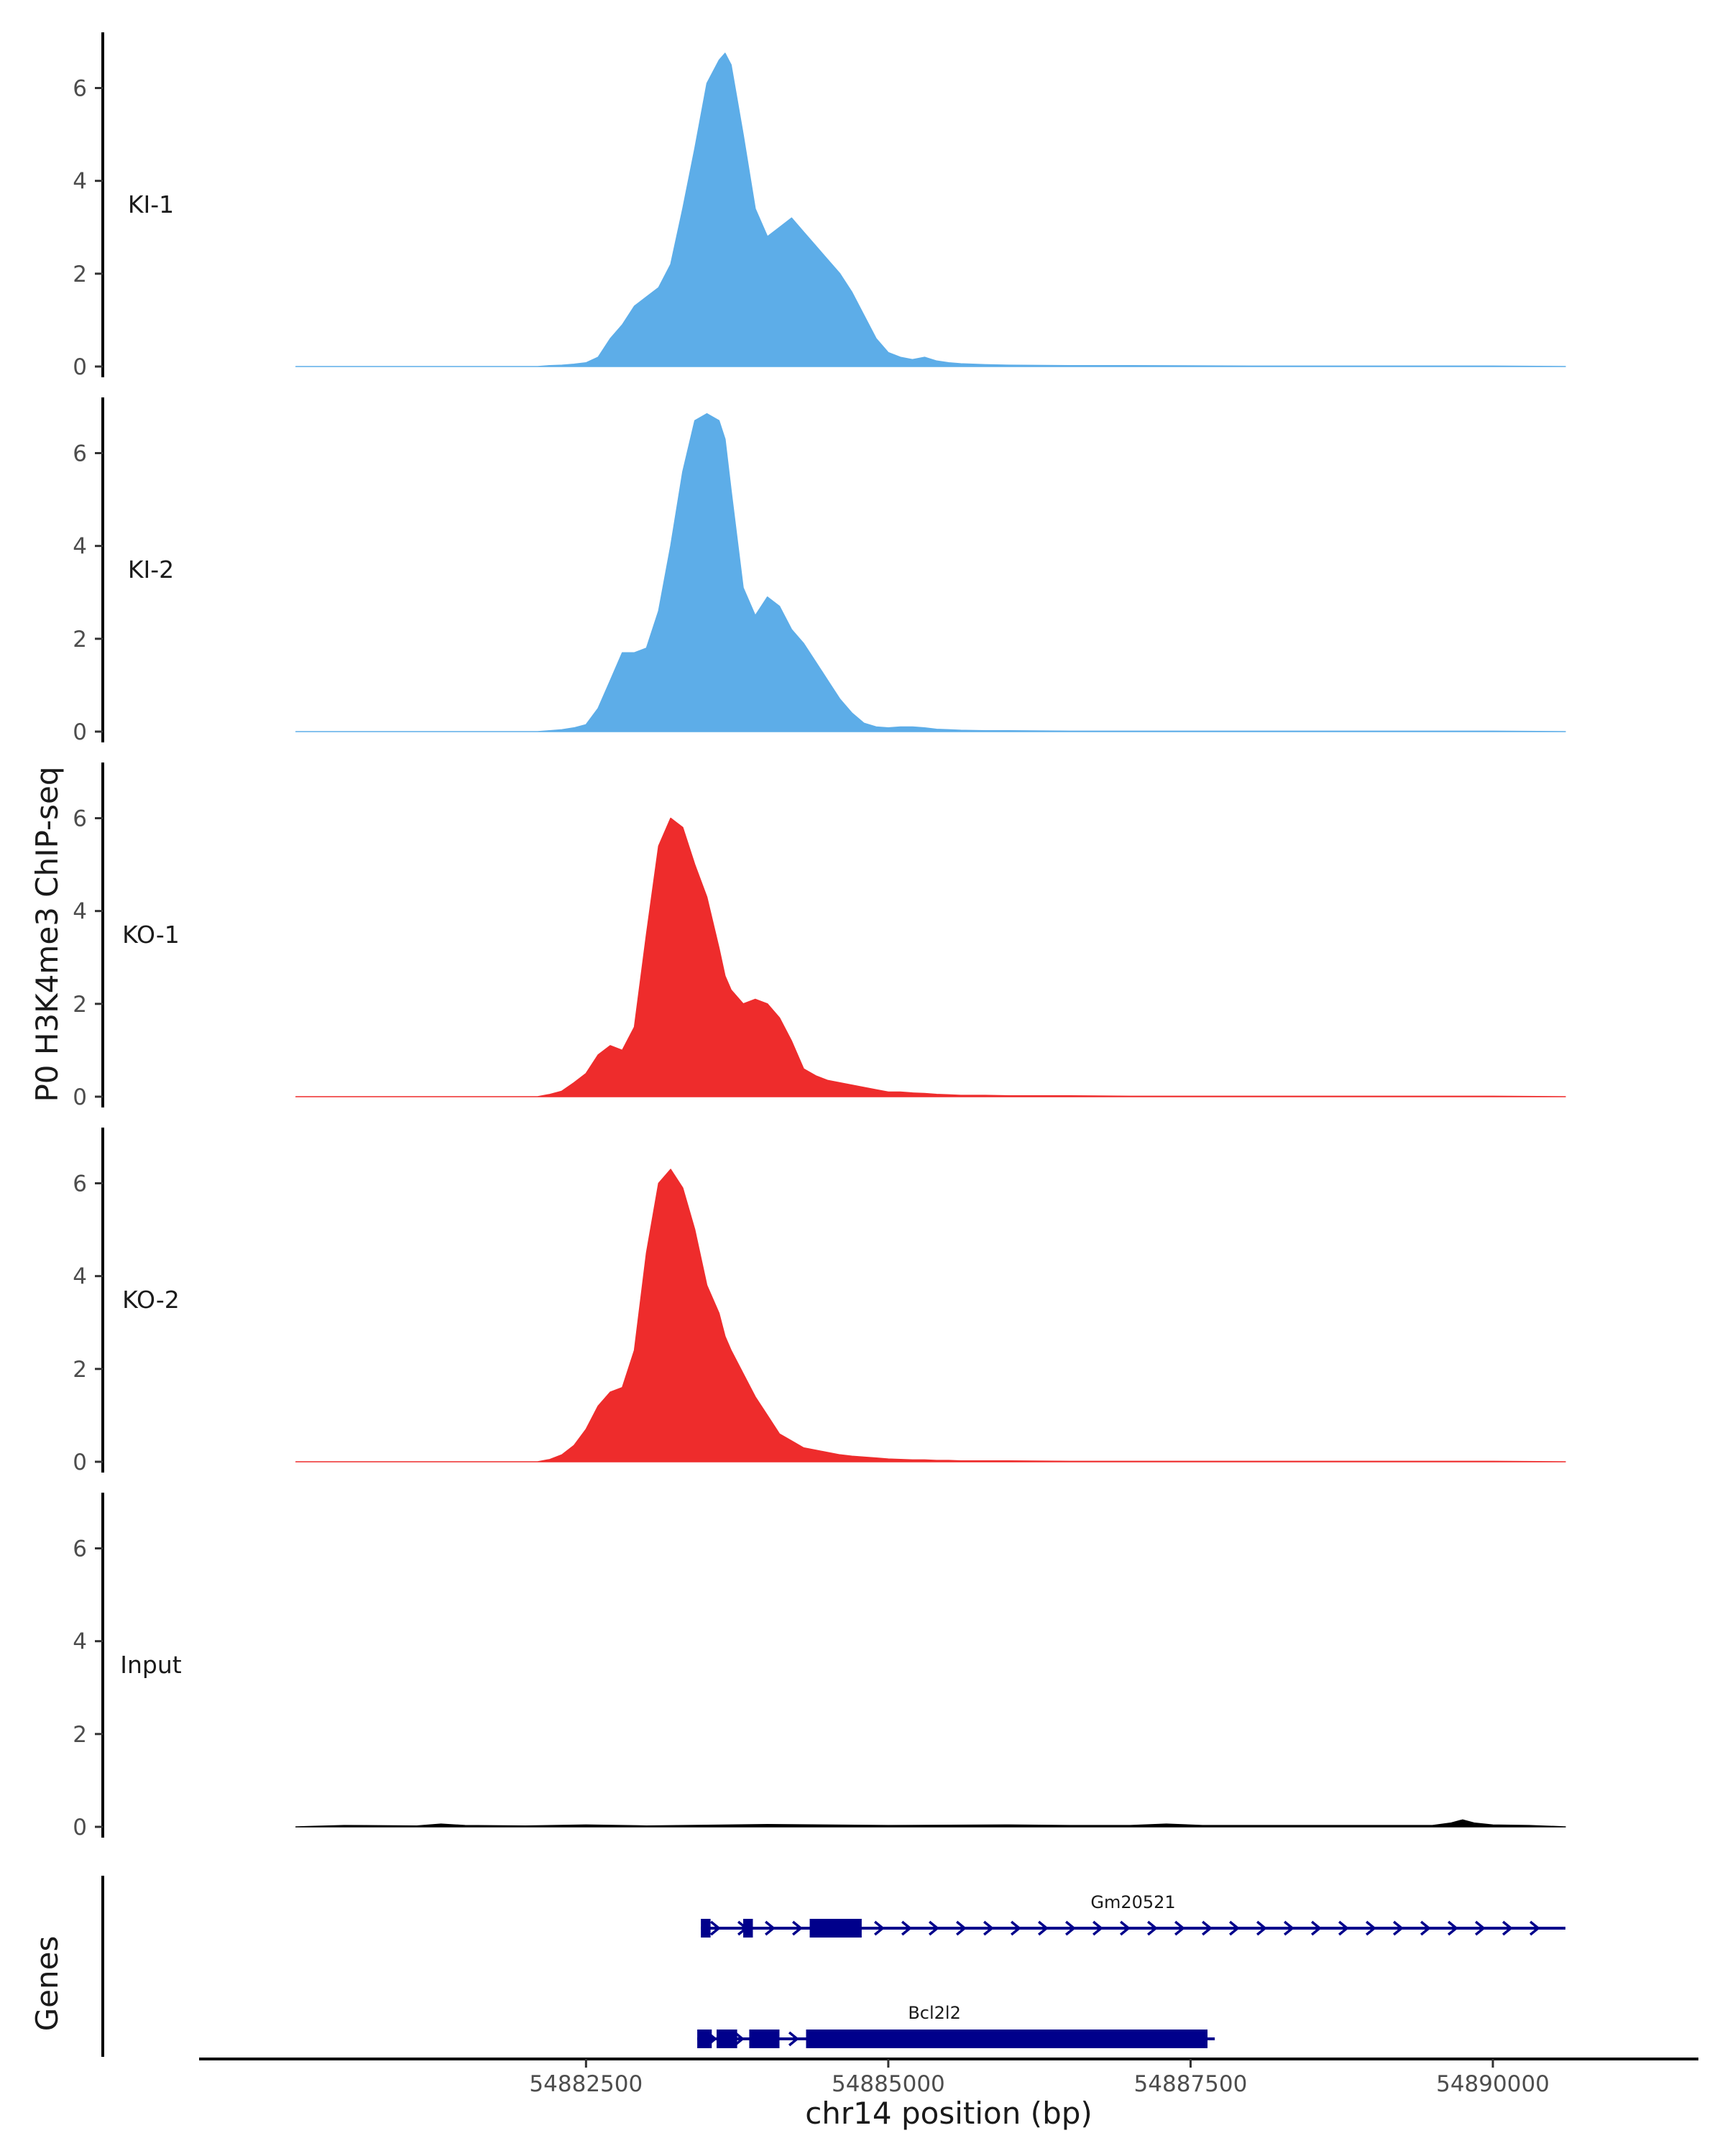 The height and width of the screenshot is (2156, 1725). I want to click on x-tick-label: 54890000, so click(1493, 2084).